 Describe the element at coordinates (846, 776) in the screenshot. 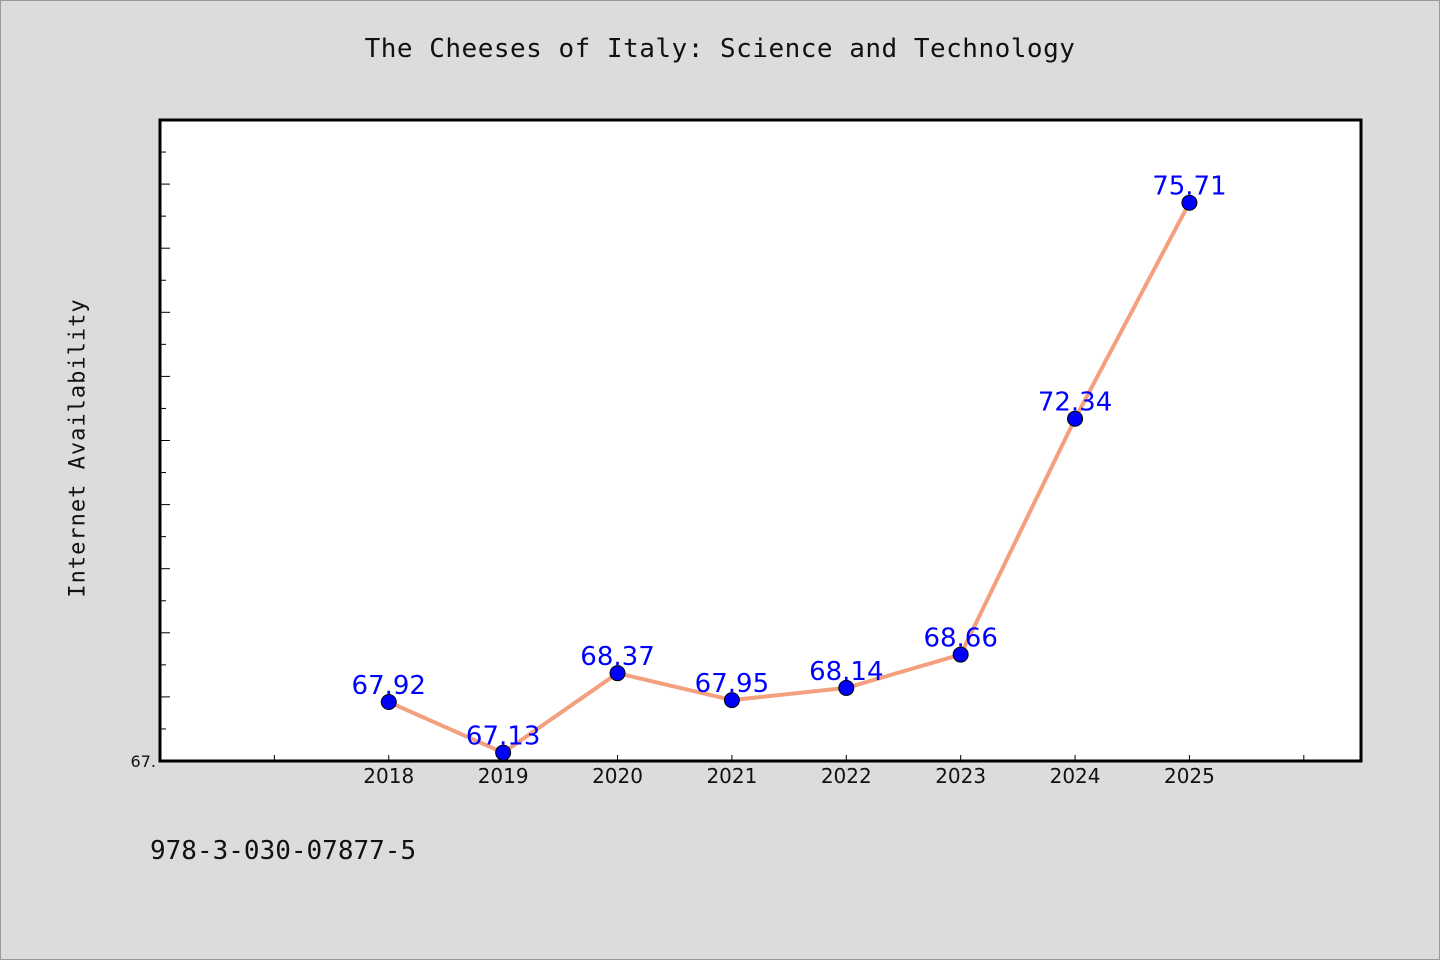

I see `x-tick-label: 2022` at that location.